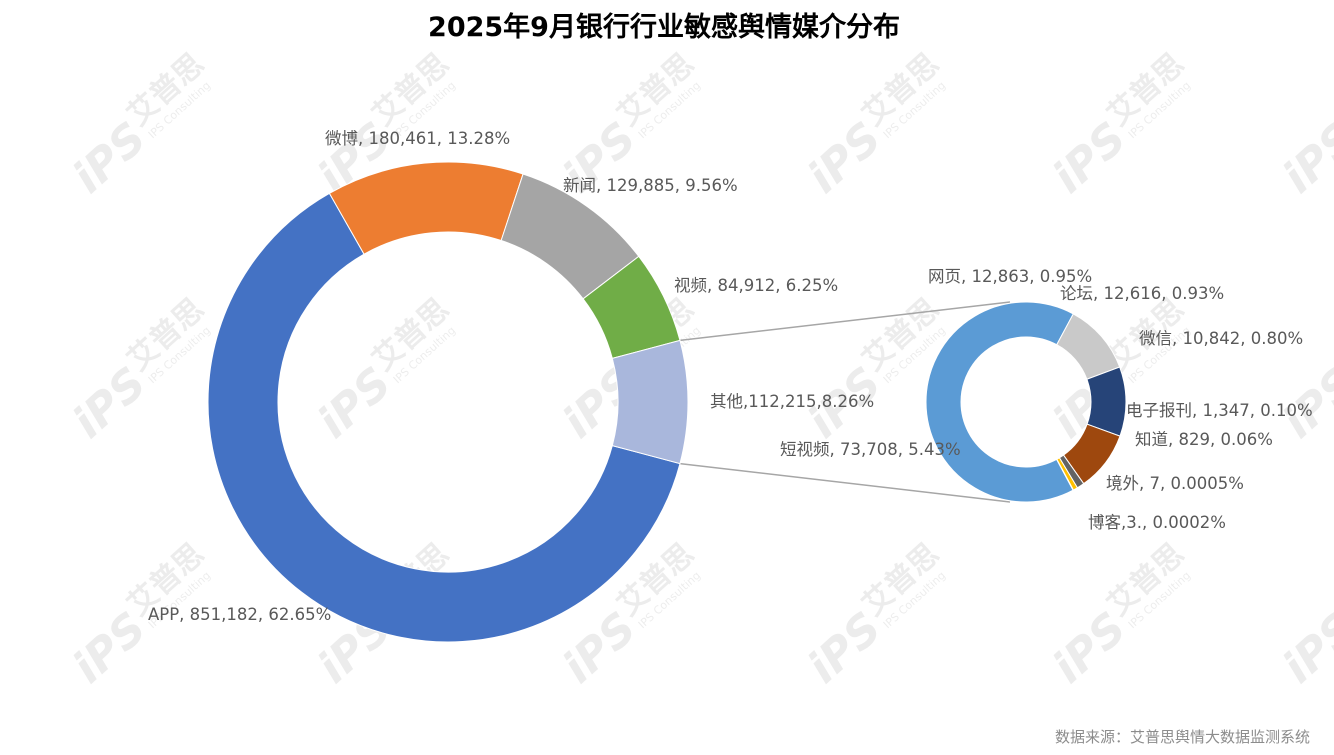  Describe the element at coordinates (792, 401) in the screenshot. I see `data-label-其他: 其他,112,215,8.26%` at that location.